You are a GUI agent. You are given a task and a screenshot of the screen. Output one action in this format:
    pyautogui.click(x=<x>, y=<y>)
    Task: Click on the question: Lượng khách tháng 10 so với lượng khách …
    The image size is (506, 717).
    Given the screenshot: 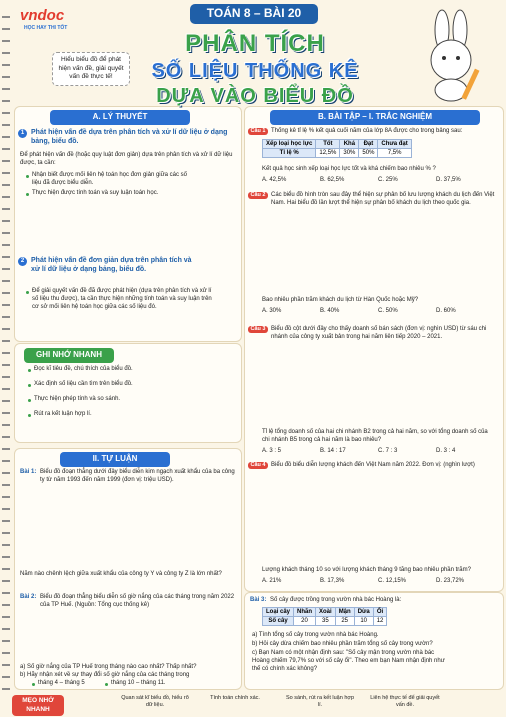 What is the action you would take?
    pyautogui.click(x=366, y=570)
    